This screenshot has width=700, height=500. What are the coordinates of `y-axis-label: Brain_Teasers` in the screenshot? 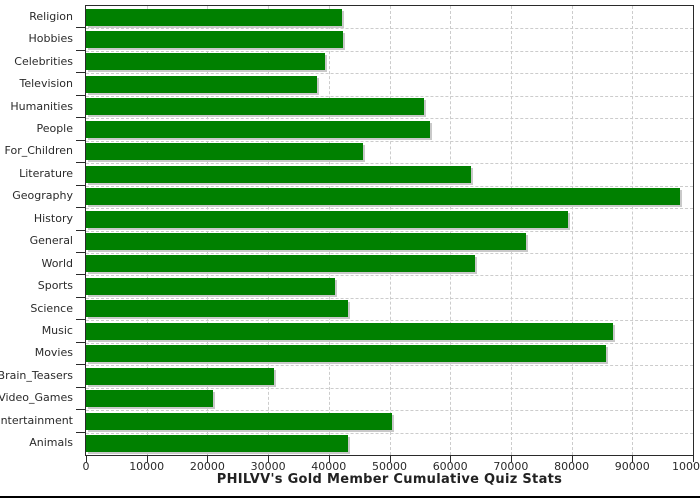 It's located at (36, 375).